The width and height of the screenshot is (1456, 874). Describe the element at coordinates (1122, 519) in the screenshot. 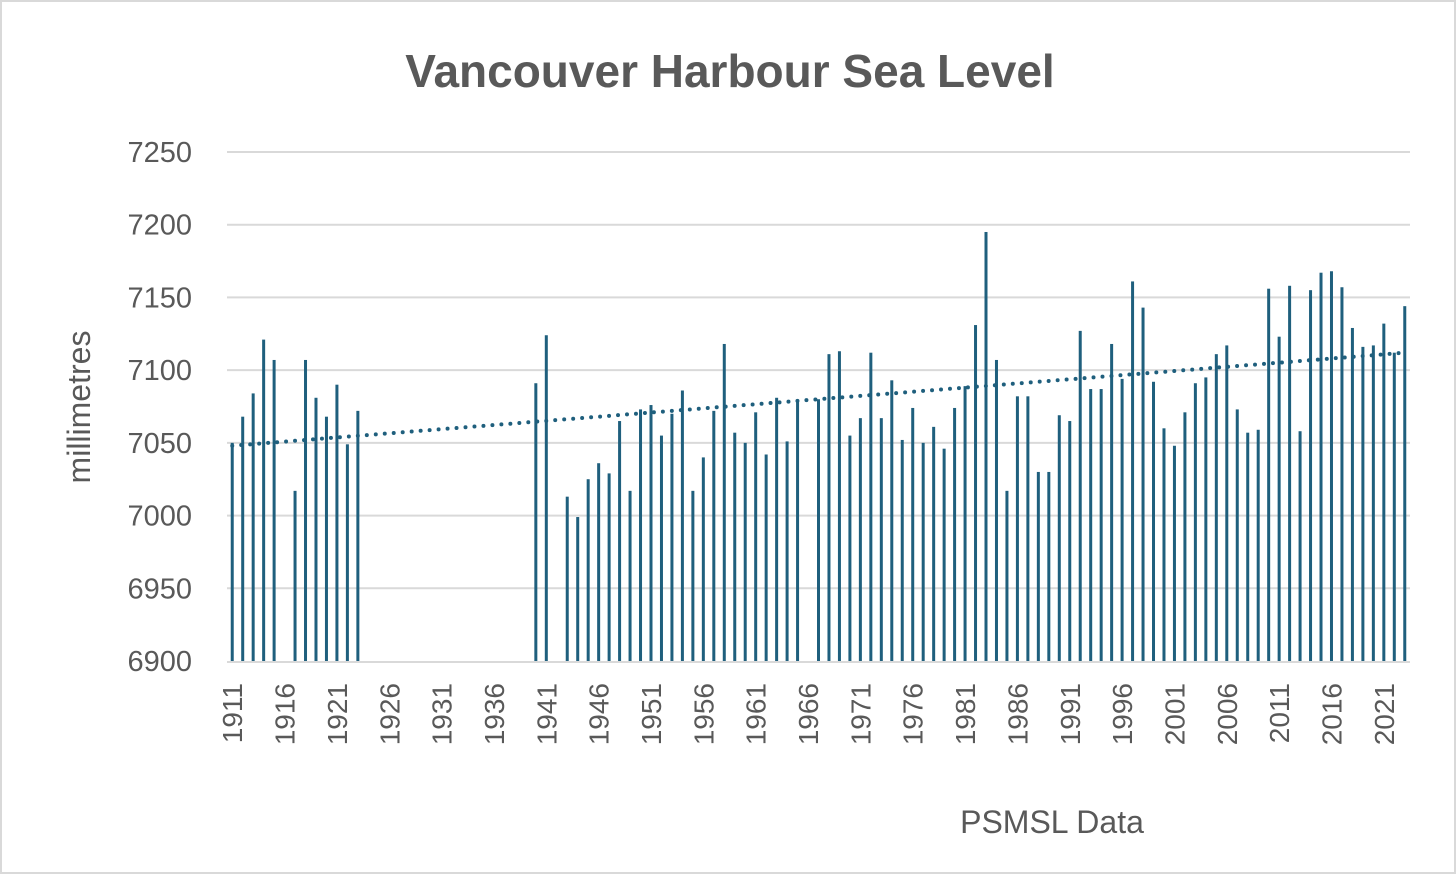

I see `bar-1996` at that location.